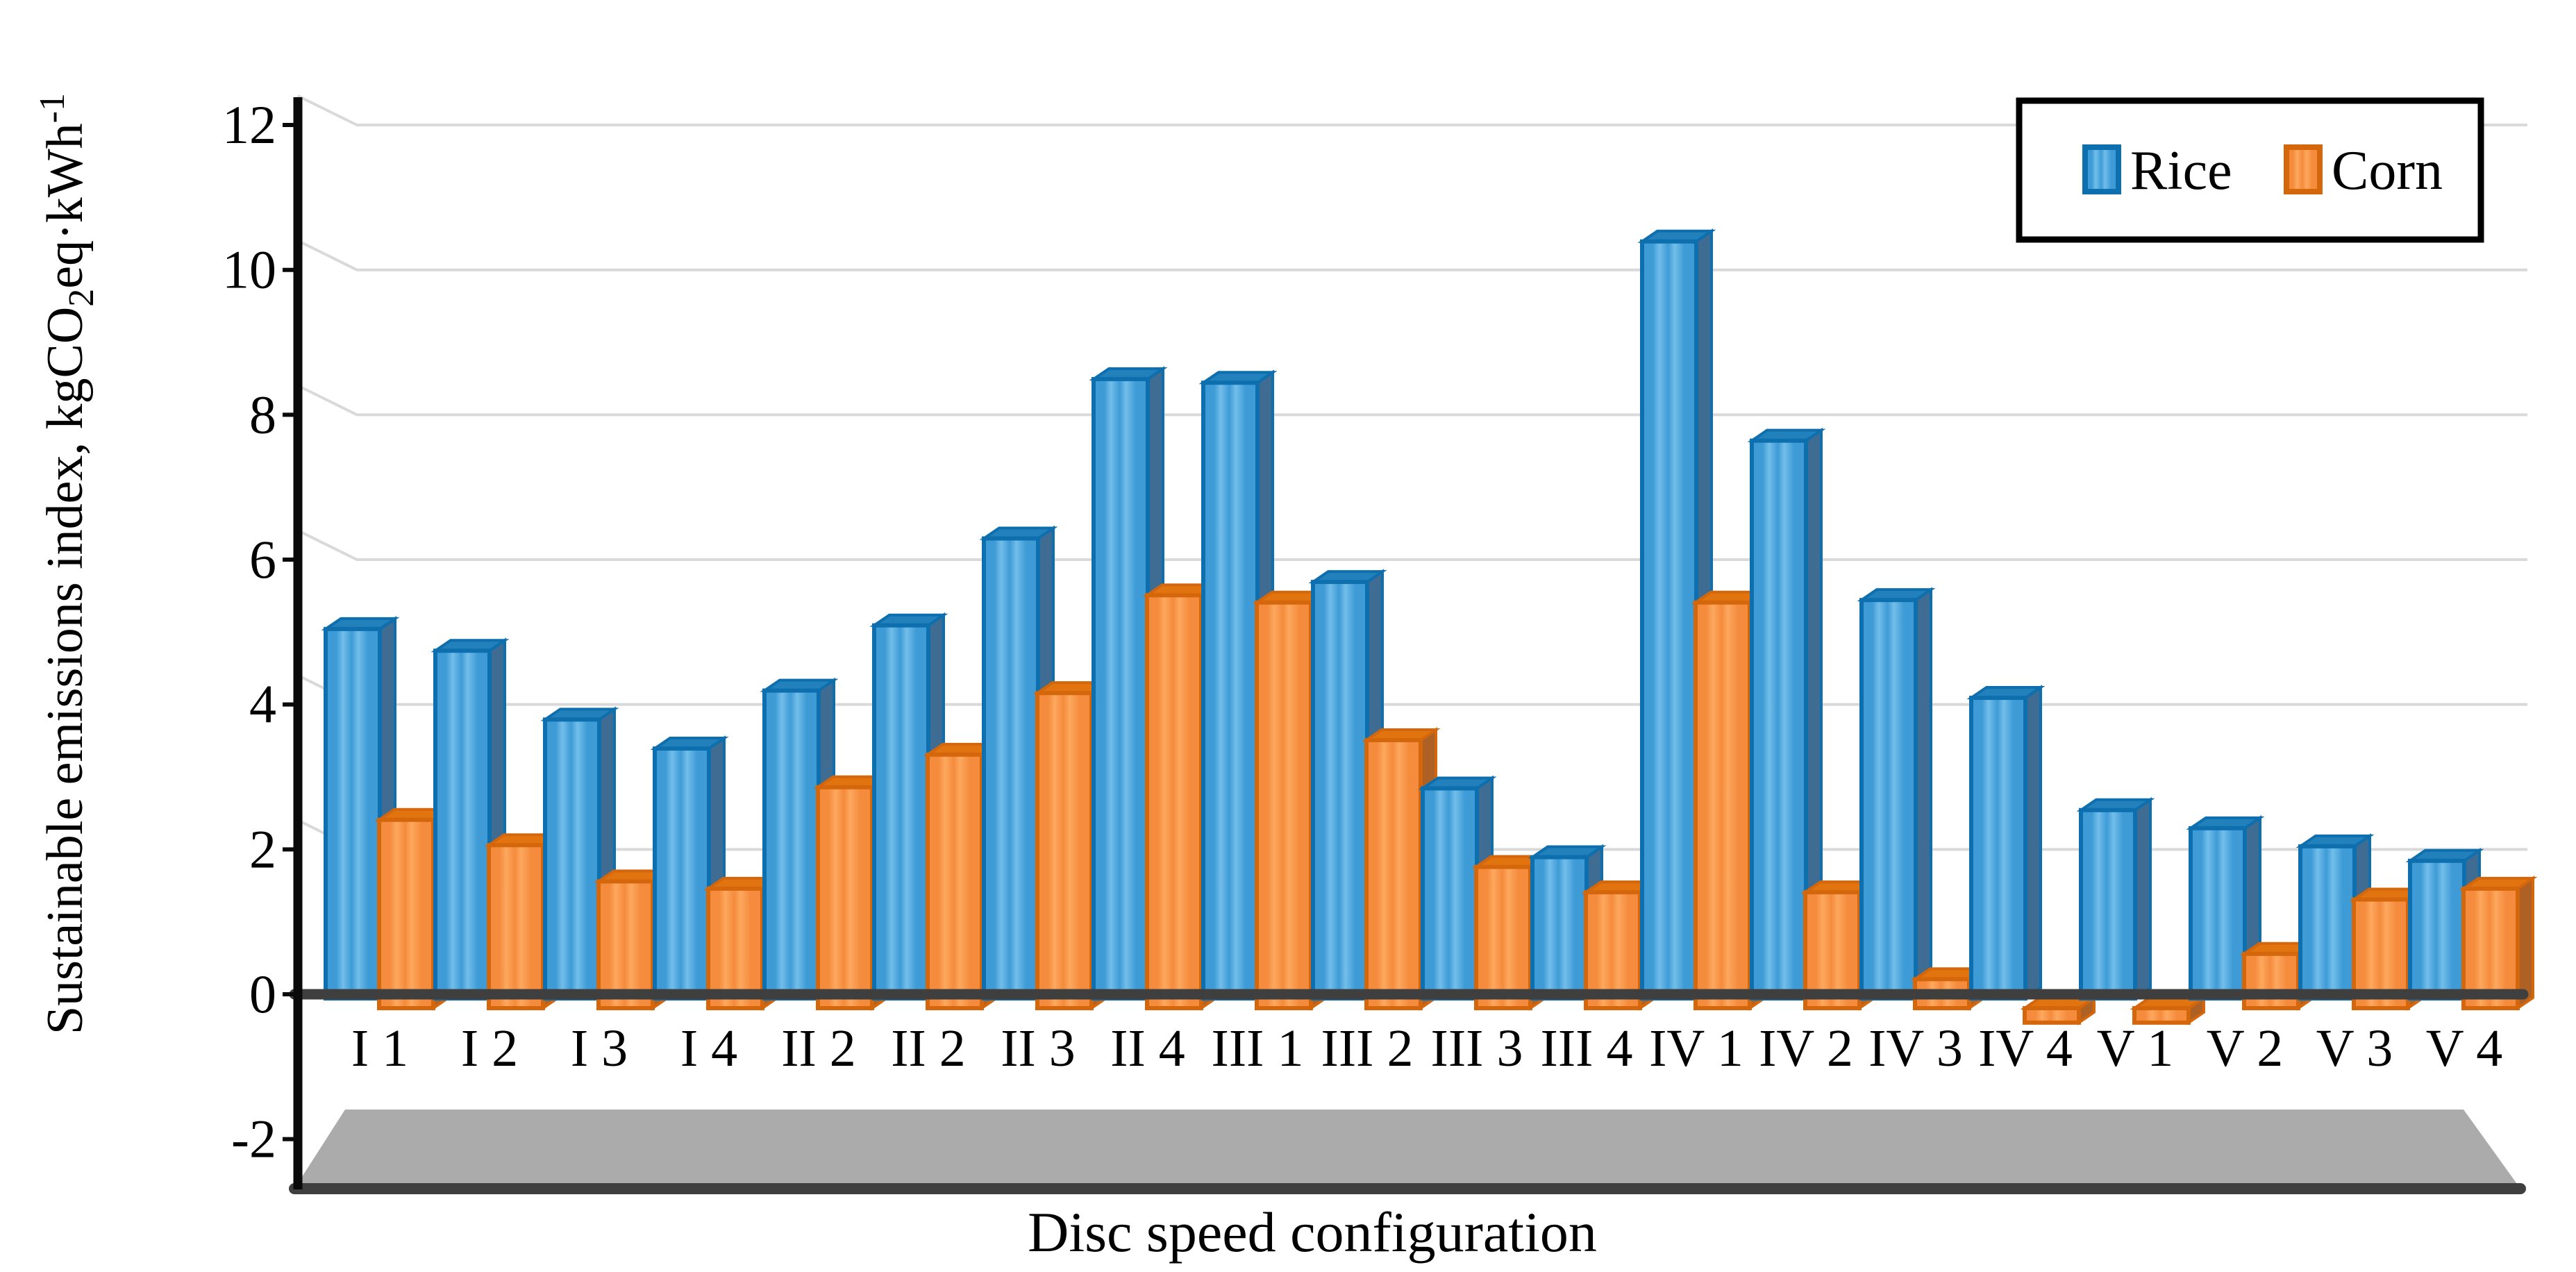 This screenshot has height=1272, width=2576. What do you see at coordinates (2464, 1048) in the screenshot?
I see `x-category-label: V 4` at bounding box center [2464, 1048].